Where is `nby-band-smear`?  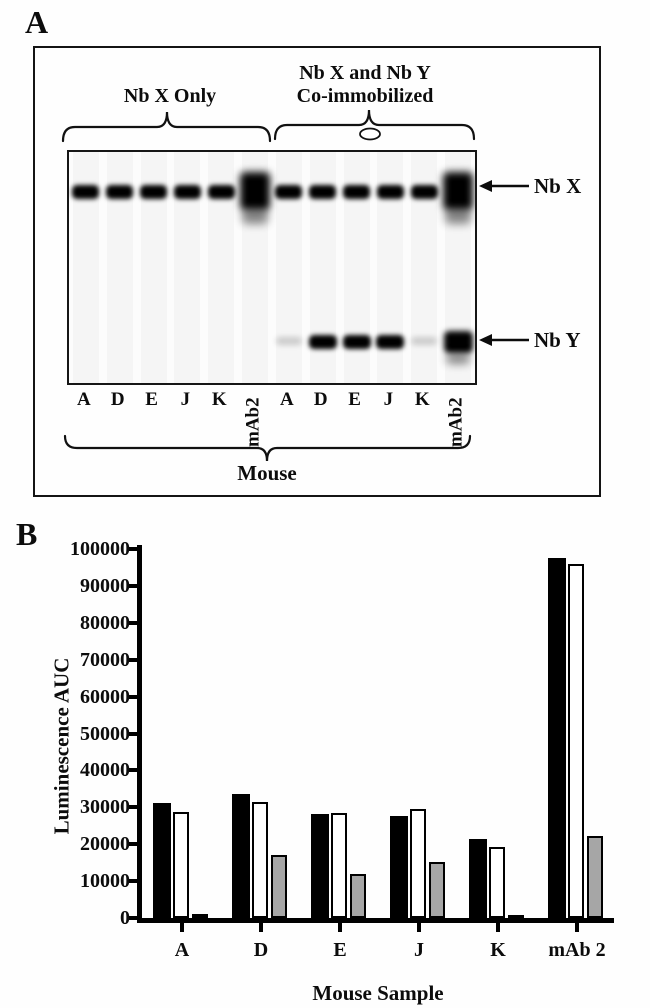
nby-band-smear is located at coordinates (458, 342).